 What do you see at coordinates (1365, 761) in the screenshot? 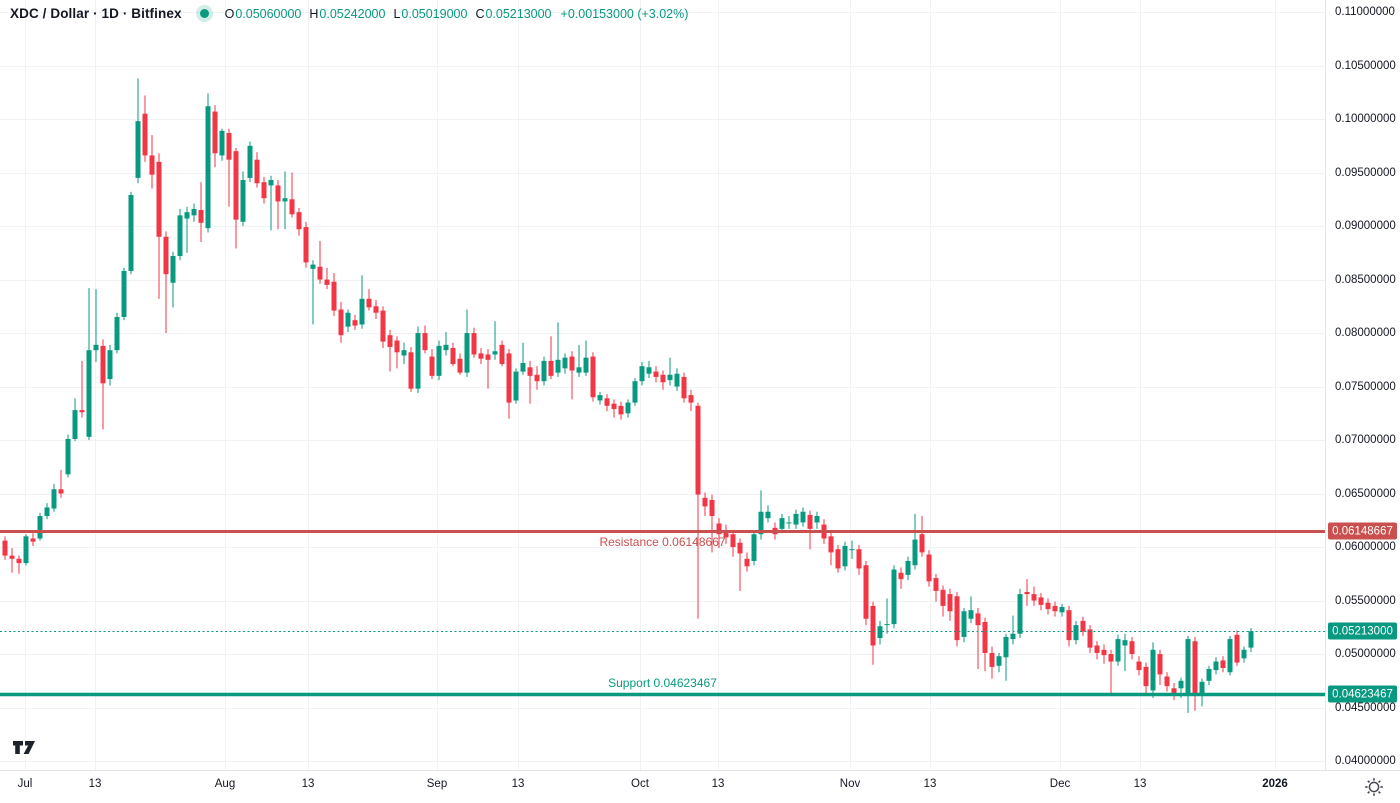
I see `price-tick-label: 0.04000000` at bounding box center [1365, 761].